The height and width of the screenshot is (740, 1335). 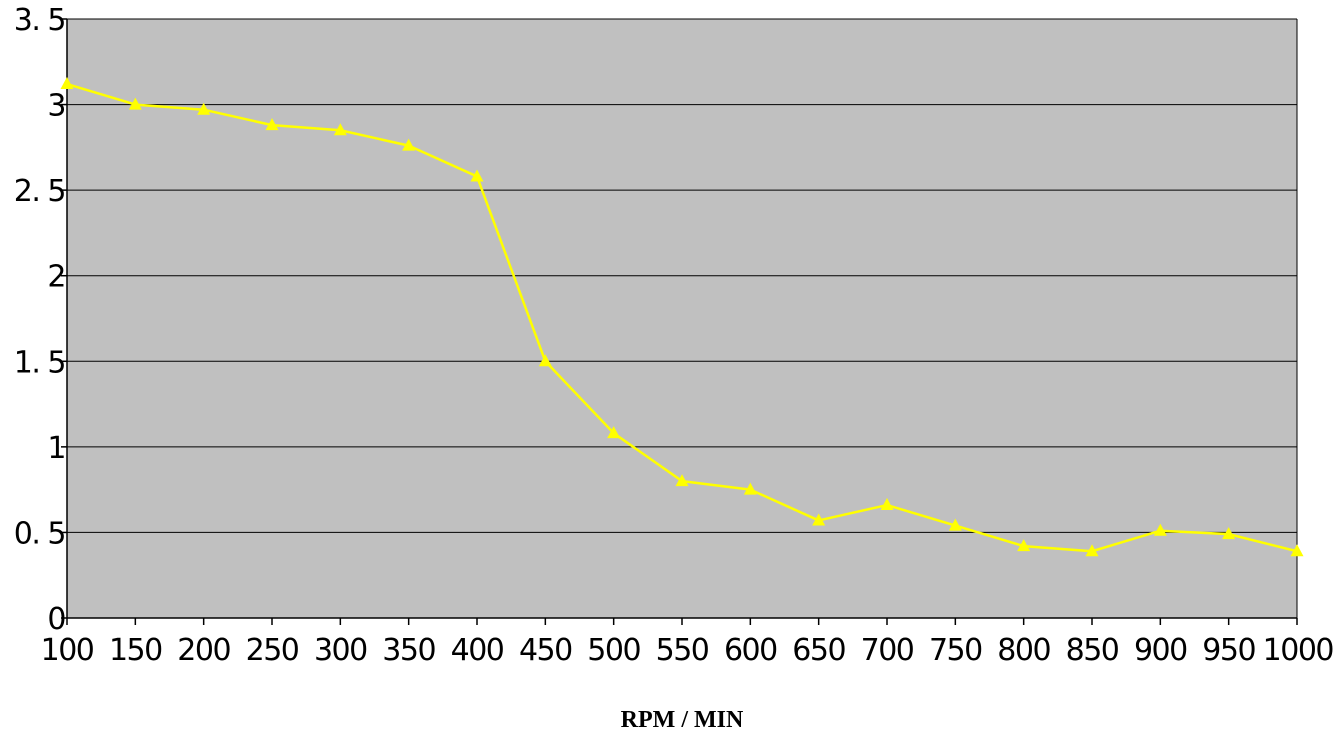 I want to click on x-tick-label: 100, so click(x=67, y=650).